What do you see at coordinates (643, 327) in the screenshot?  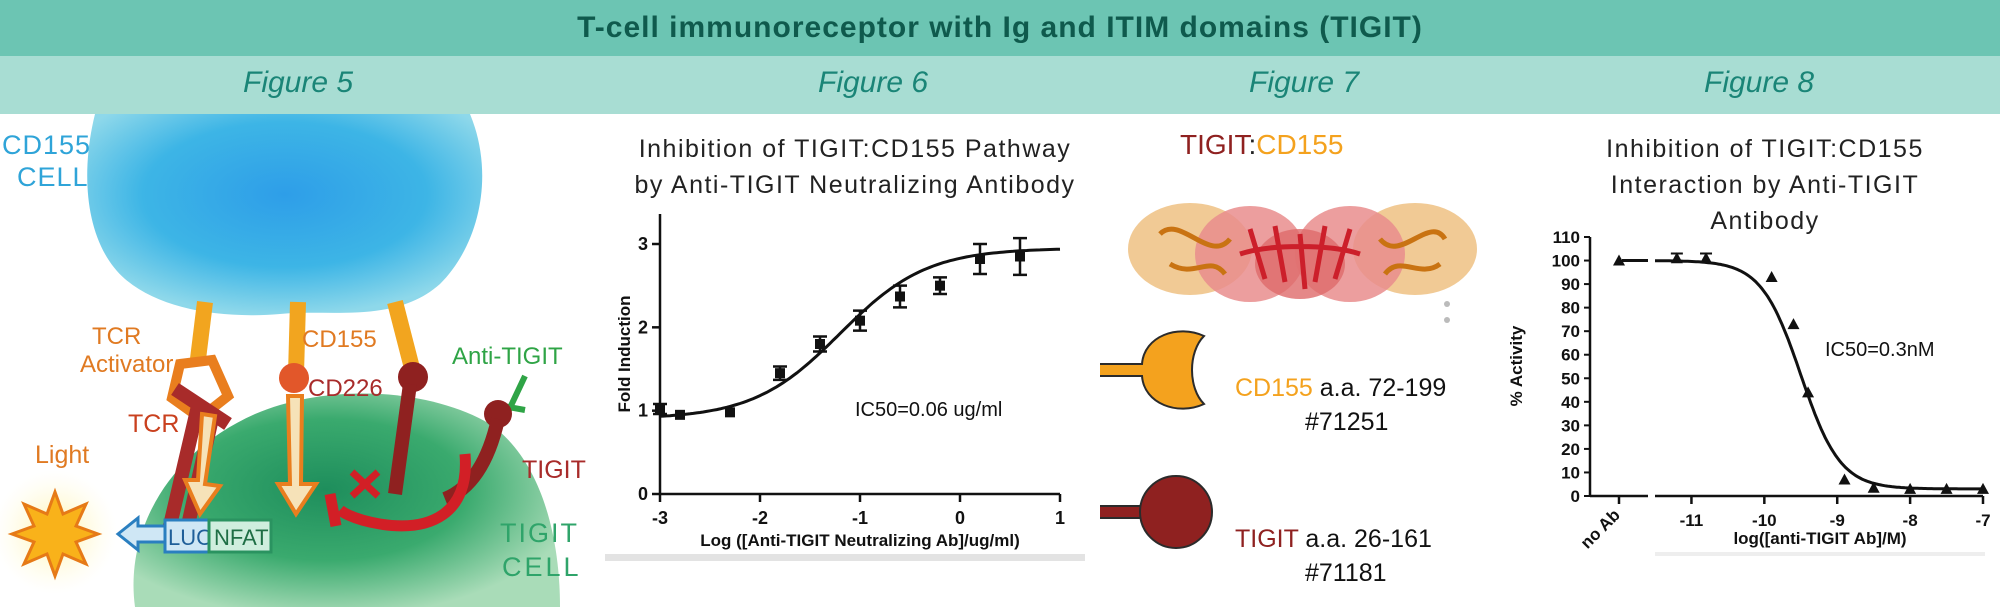 I see `chart6-y-tick-label: 2` at bounding box center [643, 327].